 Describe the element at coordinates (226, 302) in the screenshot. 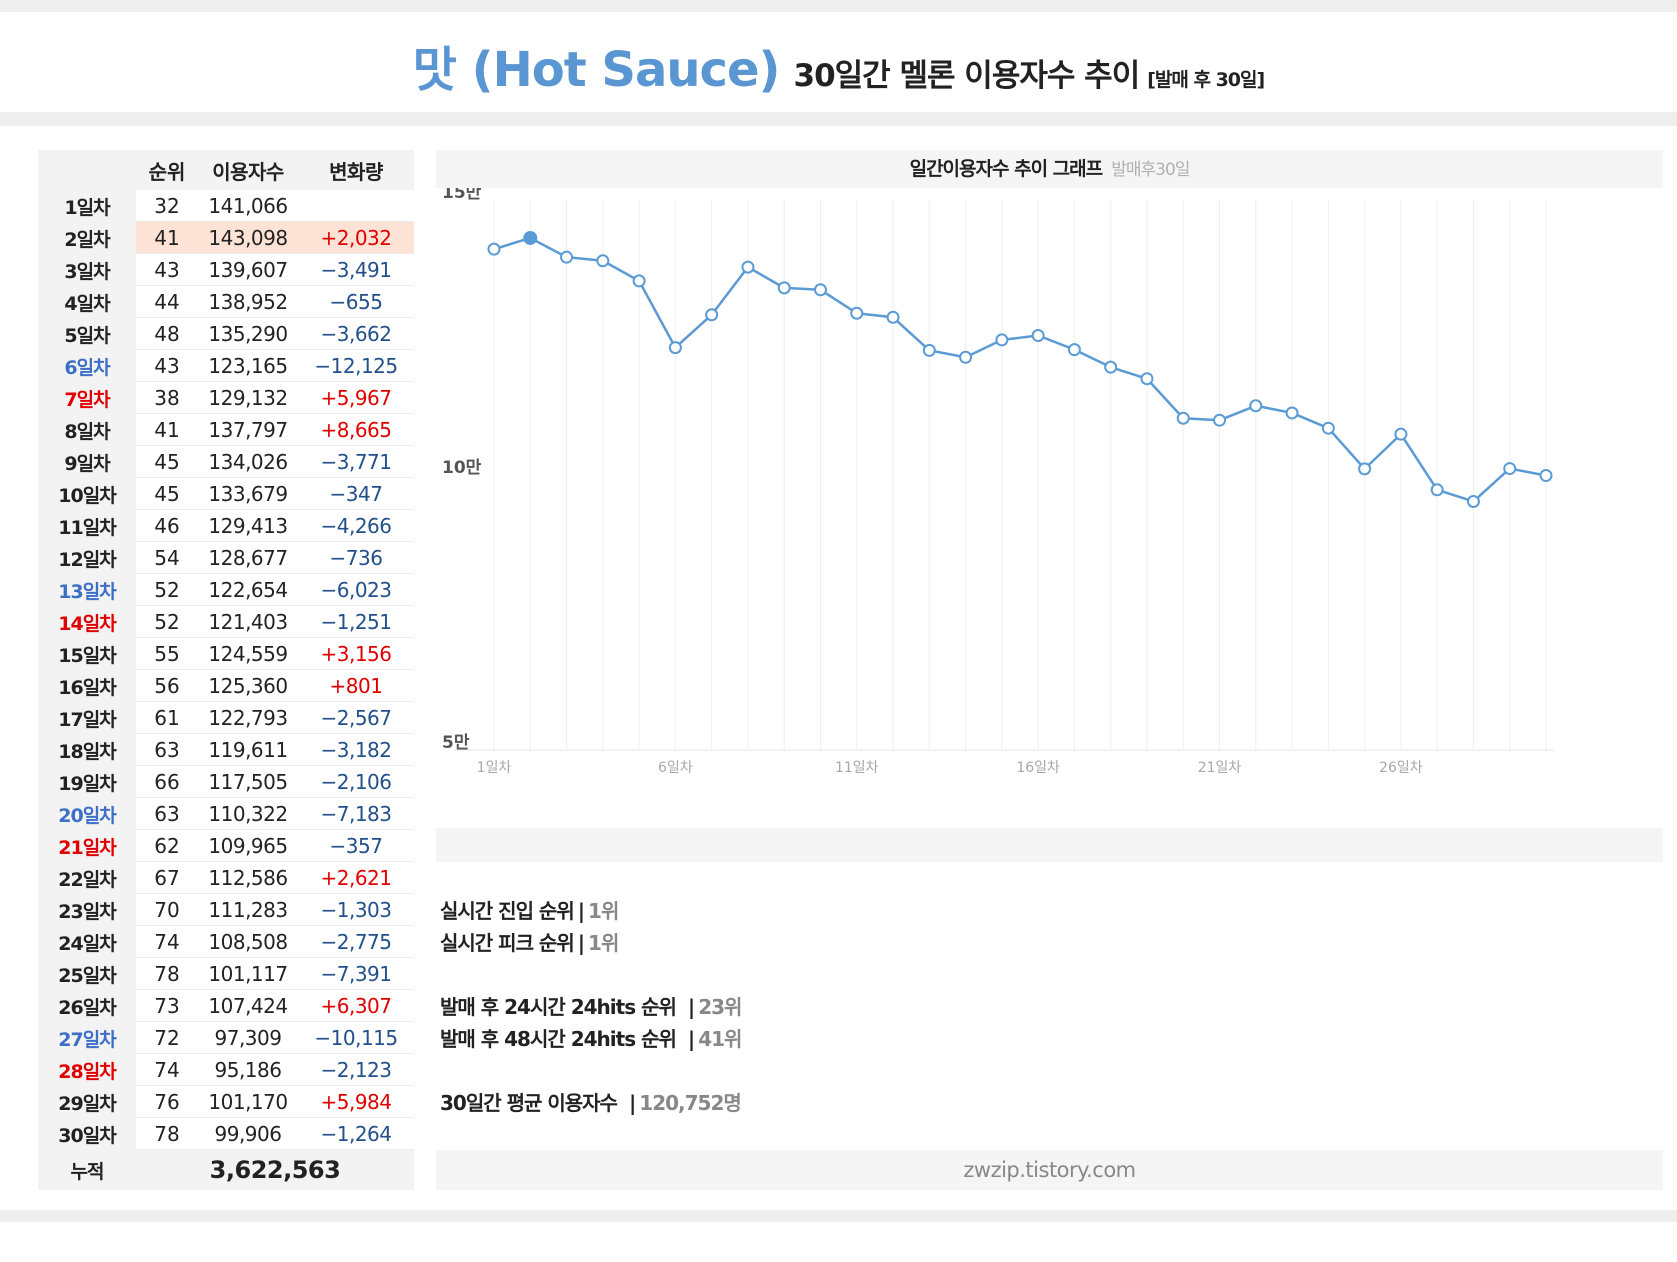

I see `table-row: 4일차 44 138,952 −655` at that location.